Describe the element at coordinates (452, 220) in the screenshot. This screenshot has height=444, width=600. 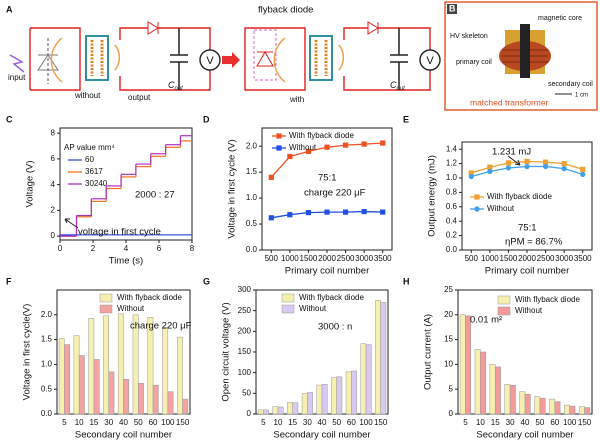
I see `y-tick-label: 0.4` at that location.